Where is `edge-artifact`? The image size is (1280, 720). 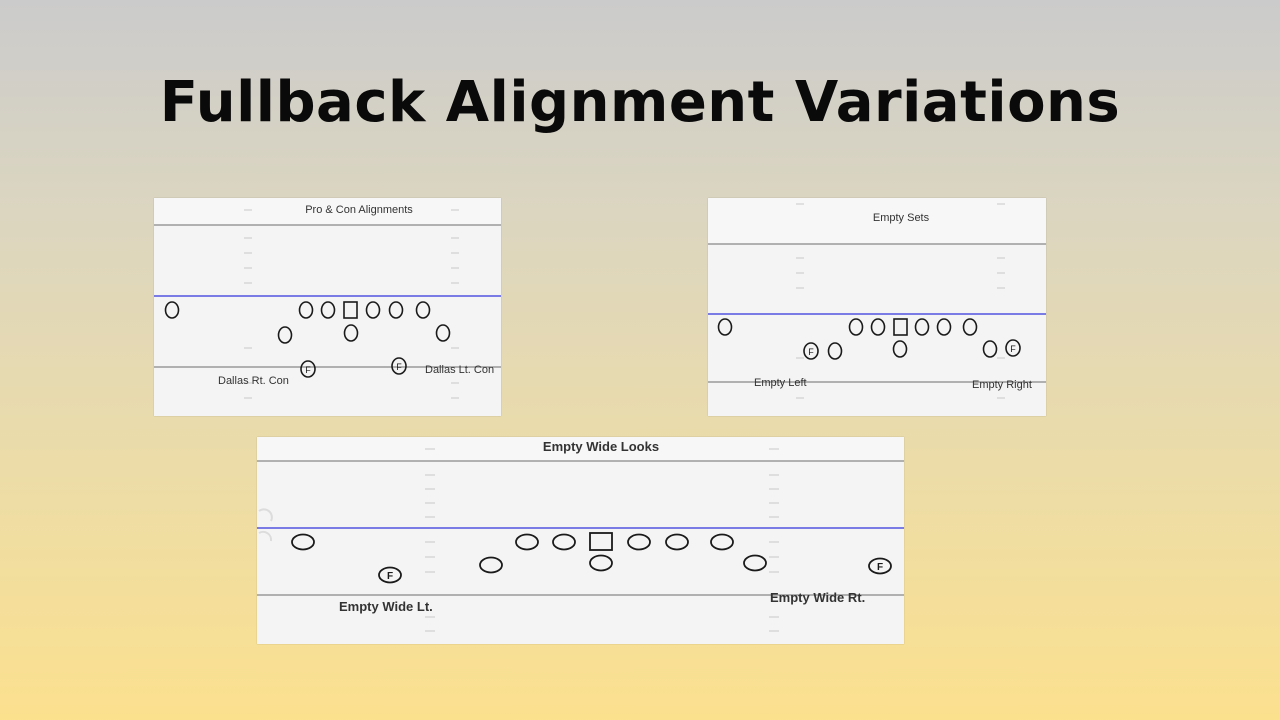
edge-artifact is located at coordinates (265, 525).